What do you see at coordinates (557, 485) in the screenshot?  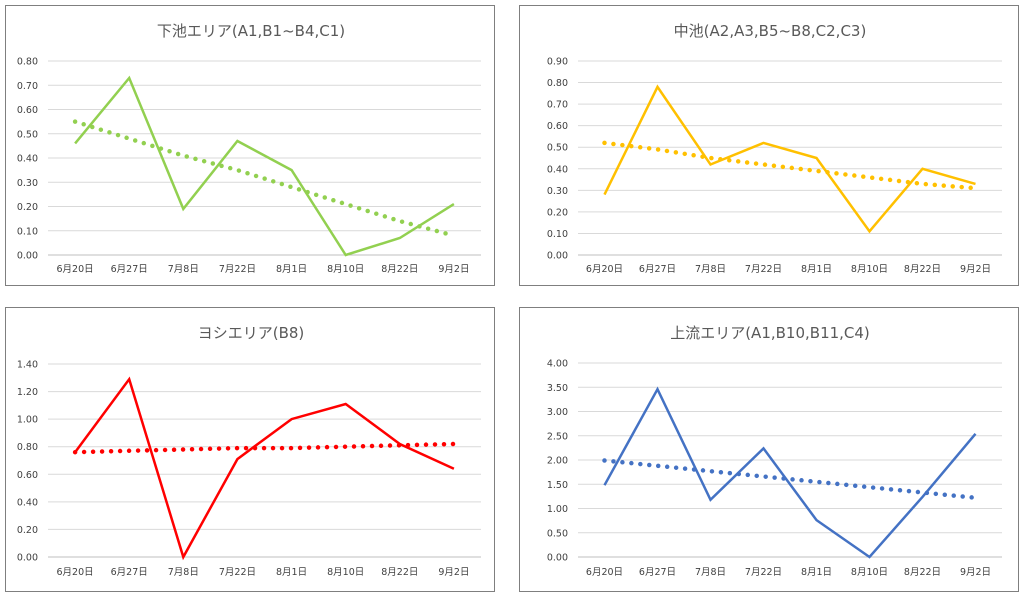 I see `y-tick-label: 1.50` at bounding box center [557, 485].